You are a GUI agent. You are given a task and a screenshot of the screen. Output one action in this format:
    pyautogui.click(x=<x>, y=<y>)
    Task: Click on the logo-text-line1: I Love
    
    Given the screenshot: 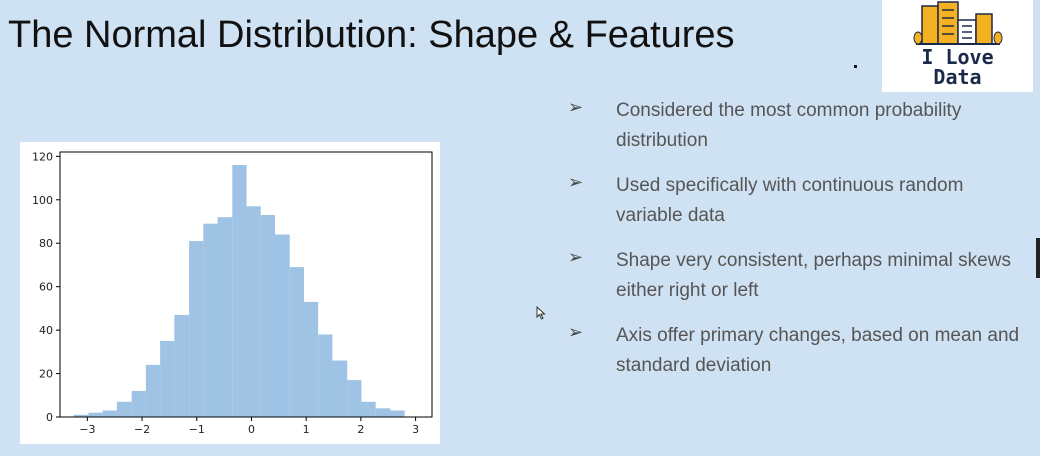 What is the action you would take?
    pyautogui.click(x=957, y=57)
    